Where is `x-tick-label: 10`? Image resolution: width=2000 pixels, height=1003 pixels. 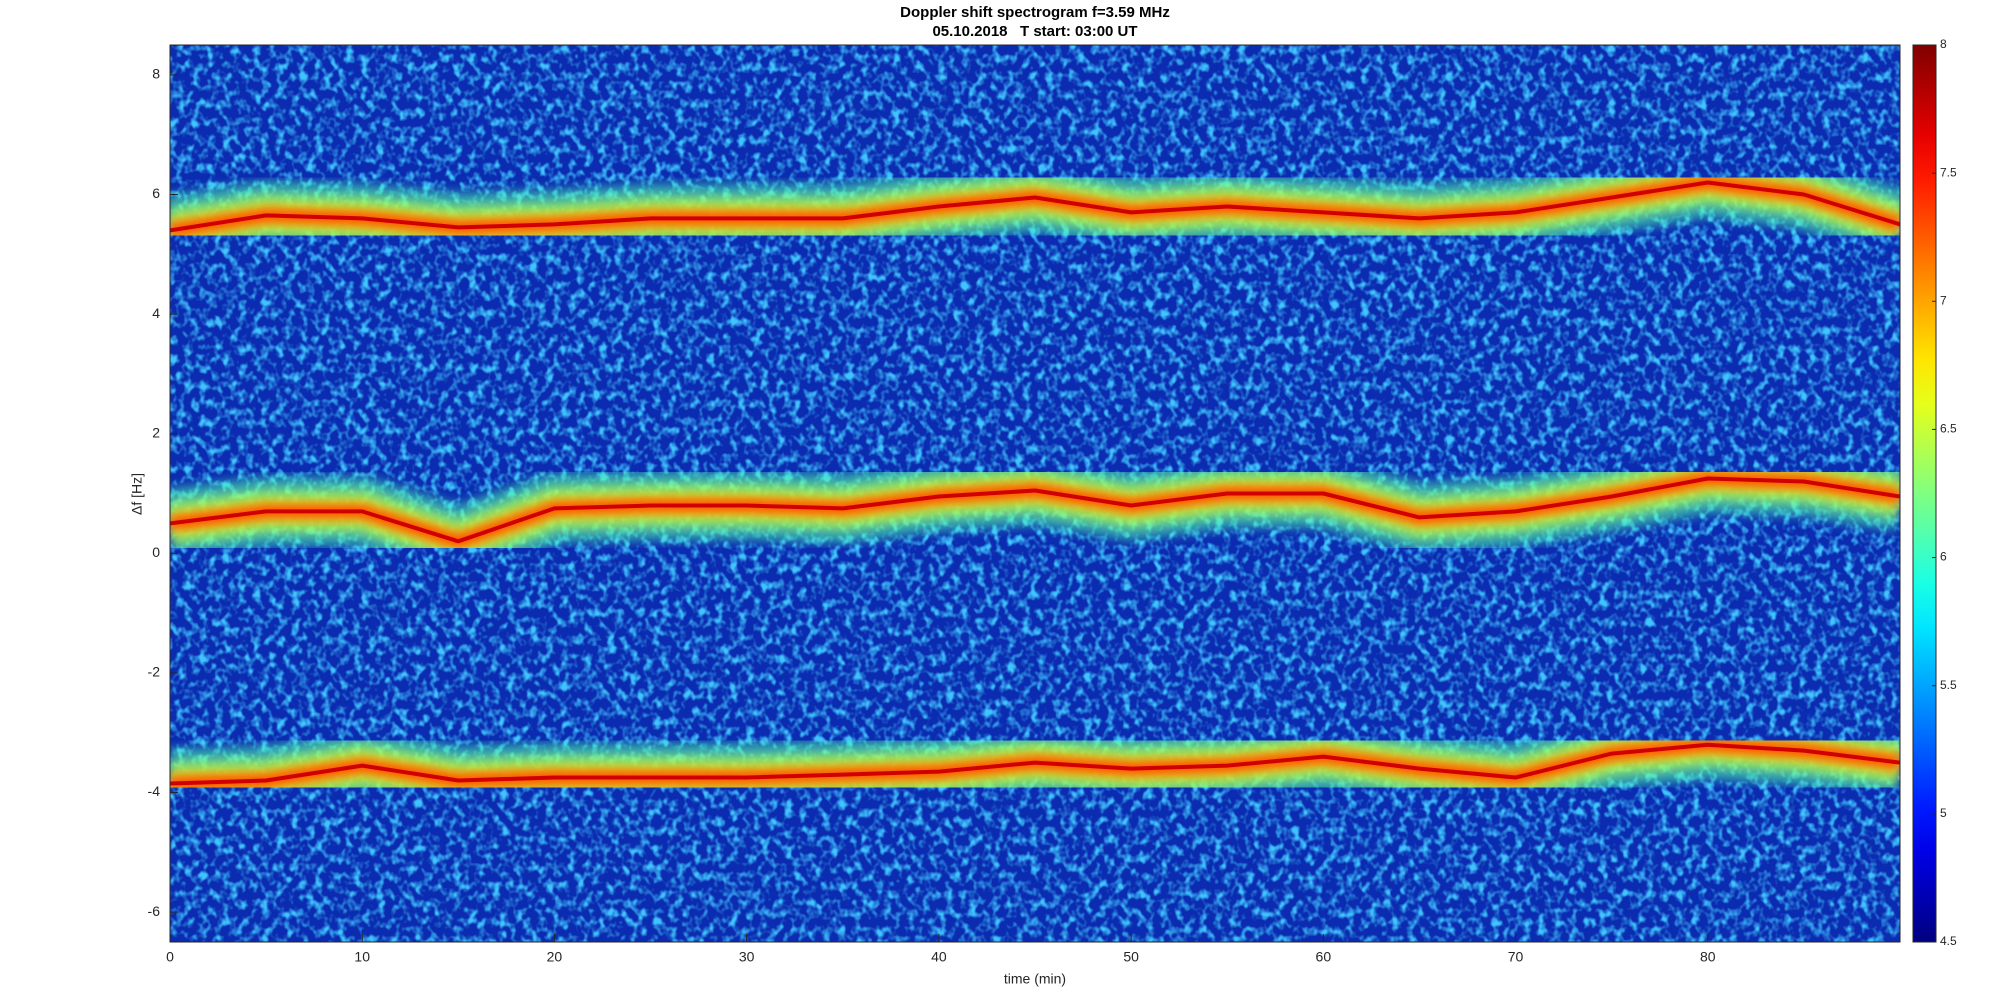 x-tick-label: 10 is located at coordinates (362, 957).